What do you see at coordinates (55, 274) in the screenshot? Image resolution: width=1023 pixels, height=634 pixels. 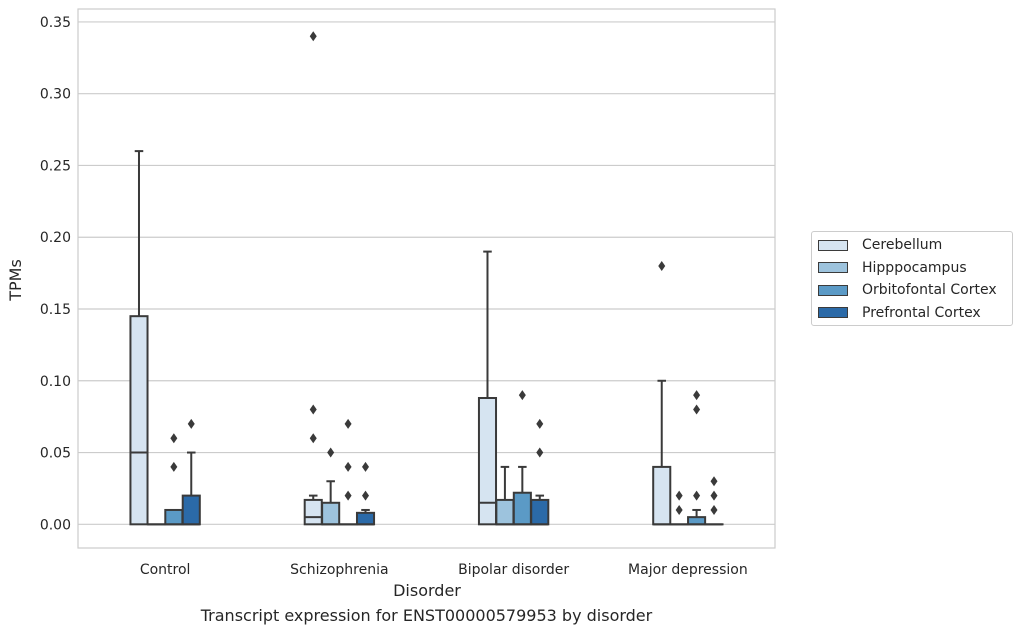 I see `y-tick-labels: 0.00 0.05 0.10 0.15 0.20 0.25 0.30 0.35` at bounding box center [55, 274].